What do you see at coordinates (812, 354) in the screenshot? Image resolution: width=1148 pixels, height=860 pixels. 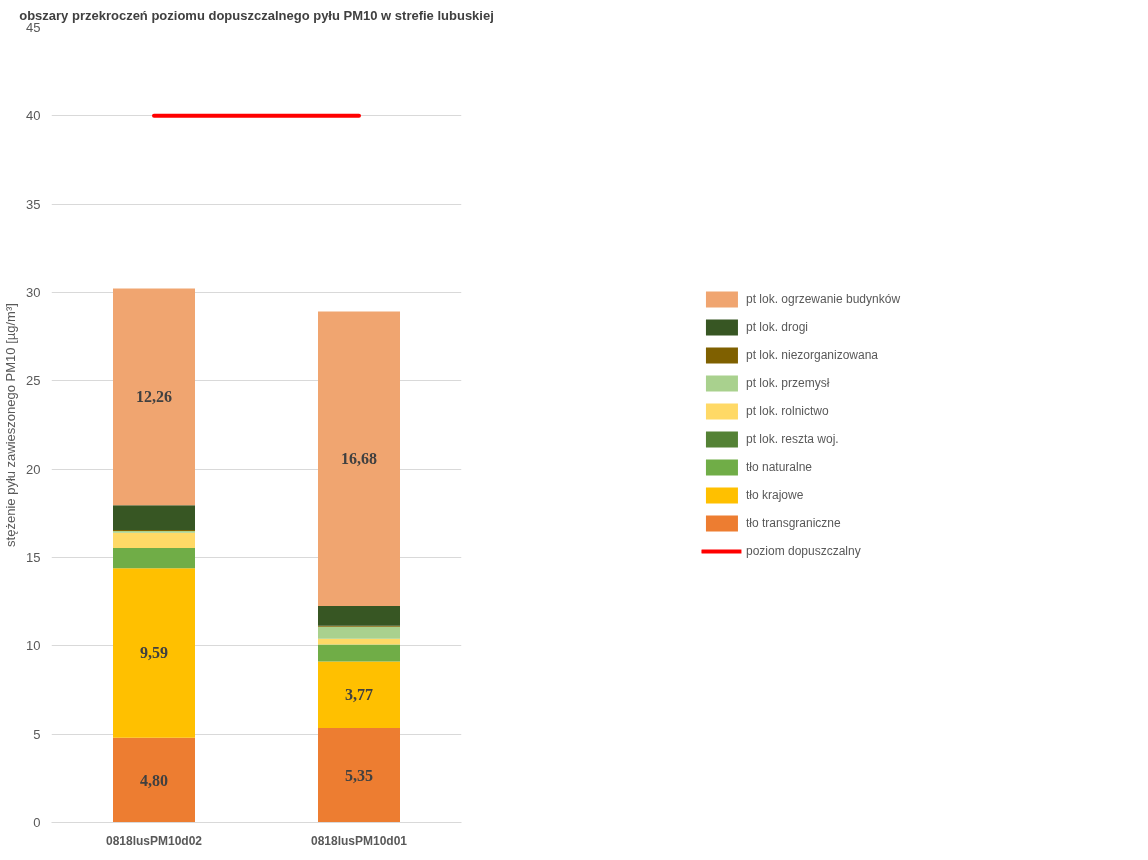 I see `legend-label: pt lok. niezorganizowana` at bounding box center [812, 354].